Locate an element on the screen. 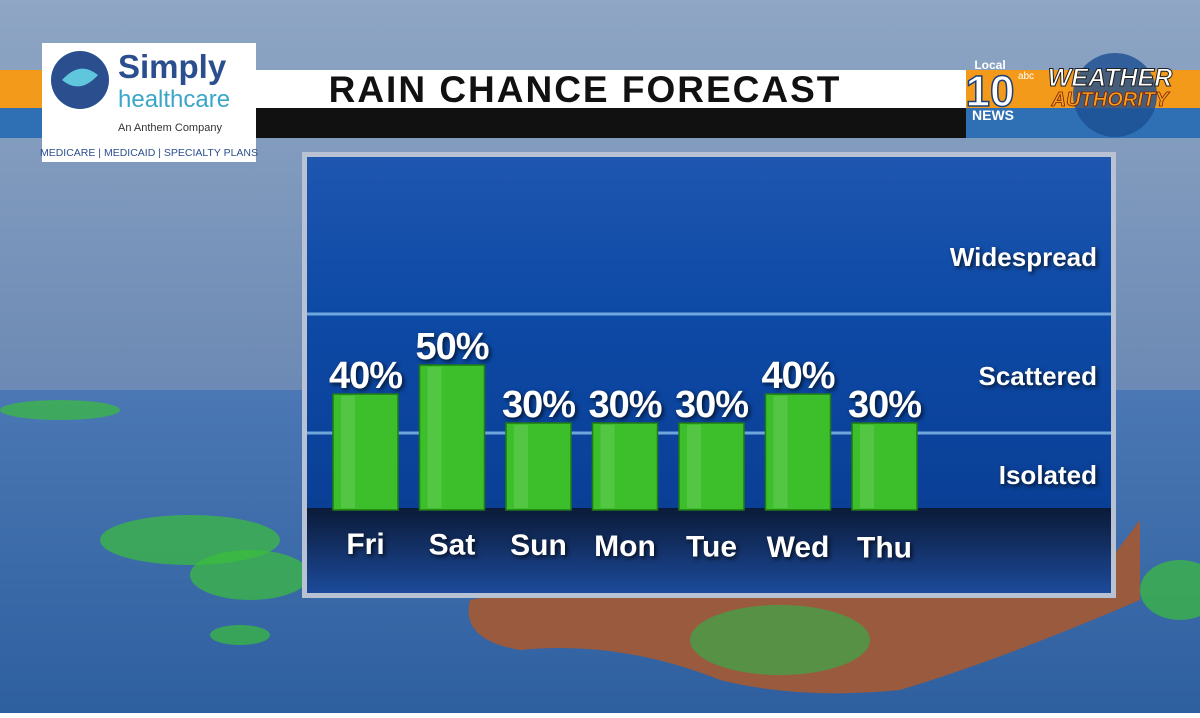 Image resolution: width=1200 pixels, height=718 pixels. title-band is located at coordinates (611, 89).